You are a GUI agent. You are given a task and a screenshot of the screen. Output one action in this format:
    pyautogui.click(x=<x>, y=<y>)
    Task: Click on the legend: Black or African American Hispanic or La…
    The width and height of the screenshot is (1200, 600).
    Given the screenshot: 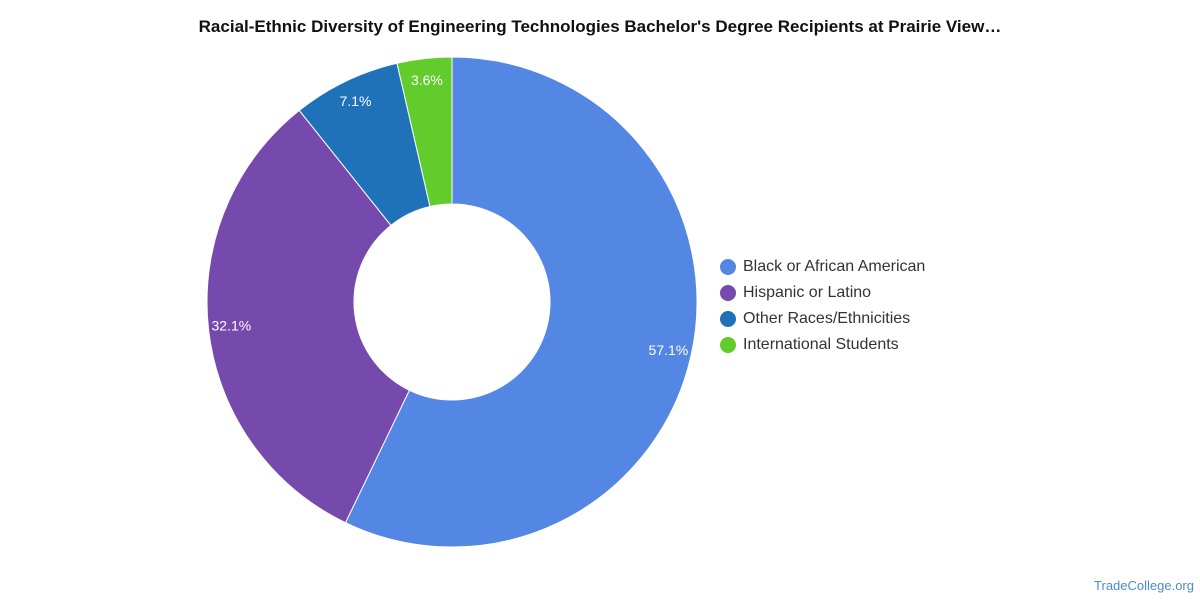 What is the action you would take?
    pyautogui.click(x=822, y=306)
    